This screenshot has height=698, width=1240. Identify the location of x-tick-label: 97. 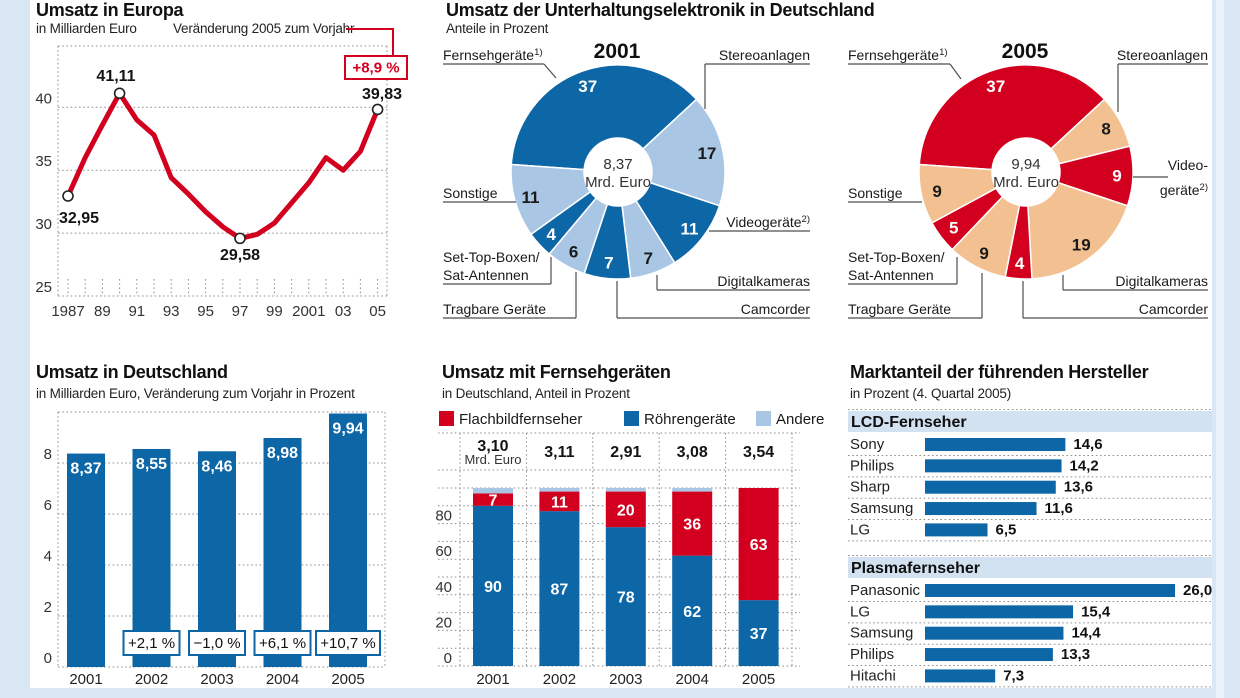
(240, 311).